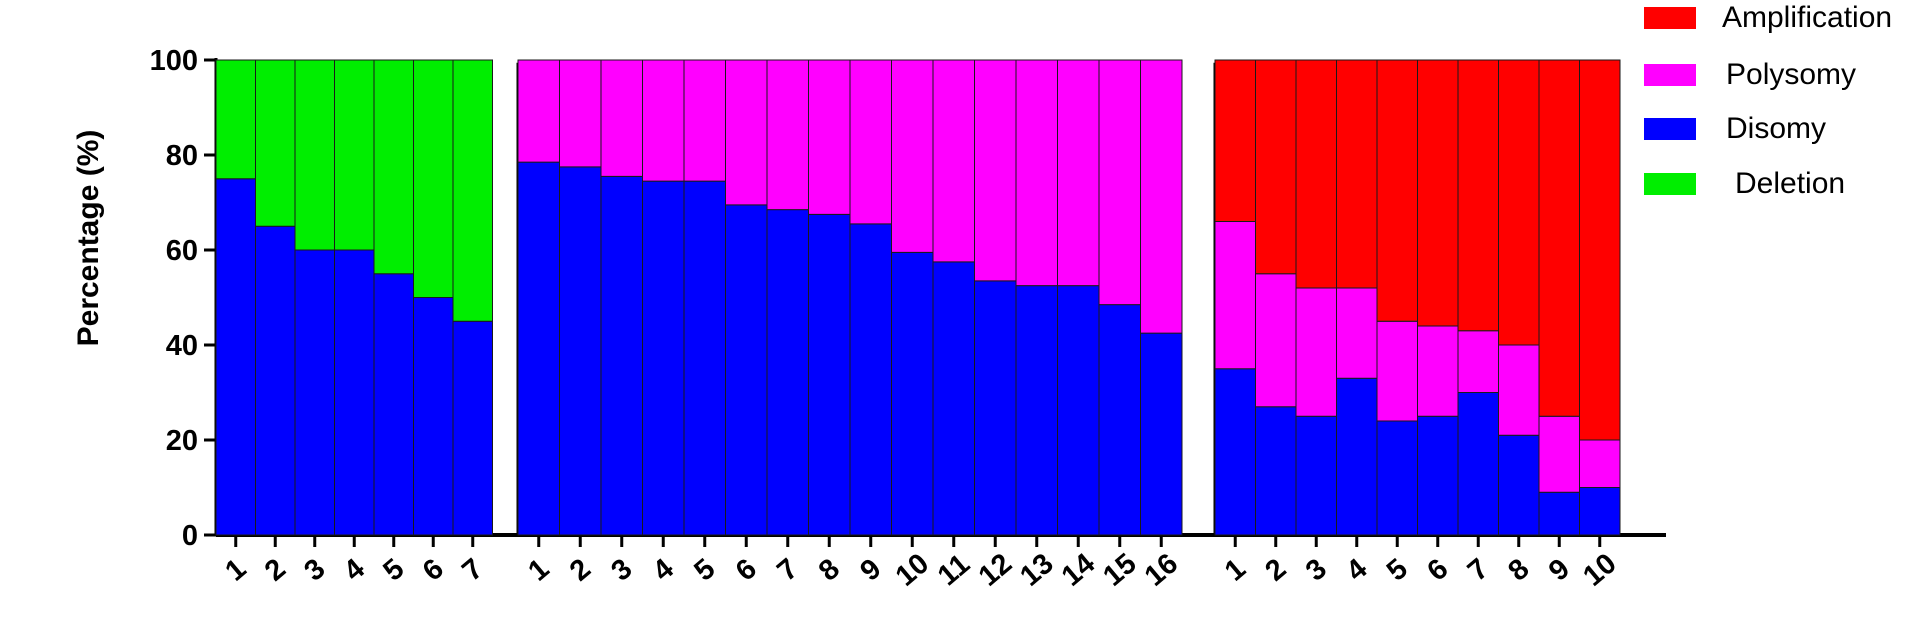  Describe the element at coordinates (1670, 18) in the screenshot. I see `legend-swatch-amplification` at that location.